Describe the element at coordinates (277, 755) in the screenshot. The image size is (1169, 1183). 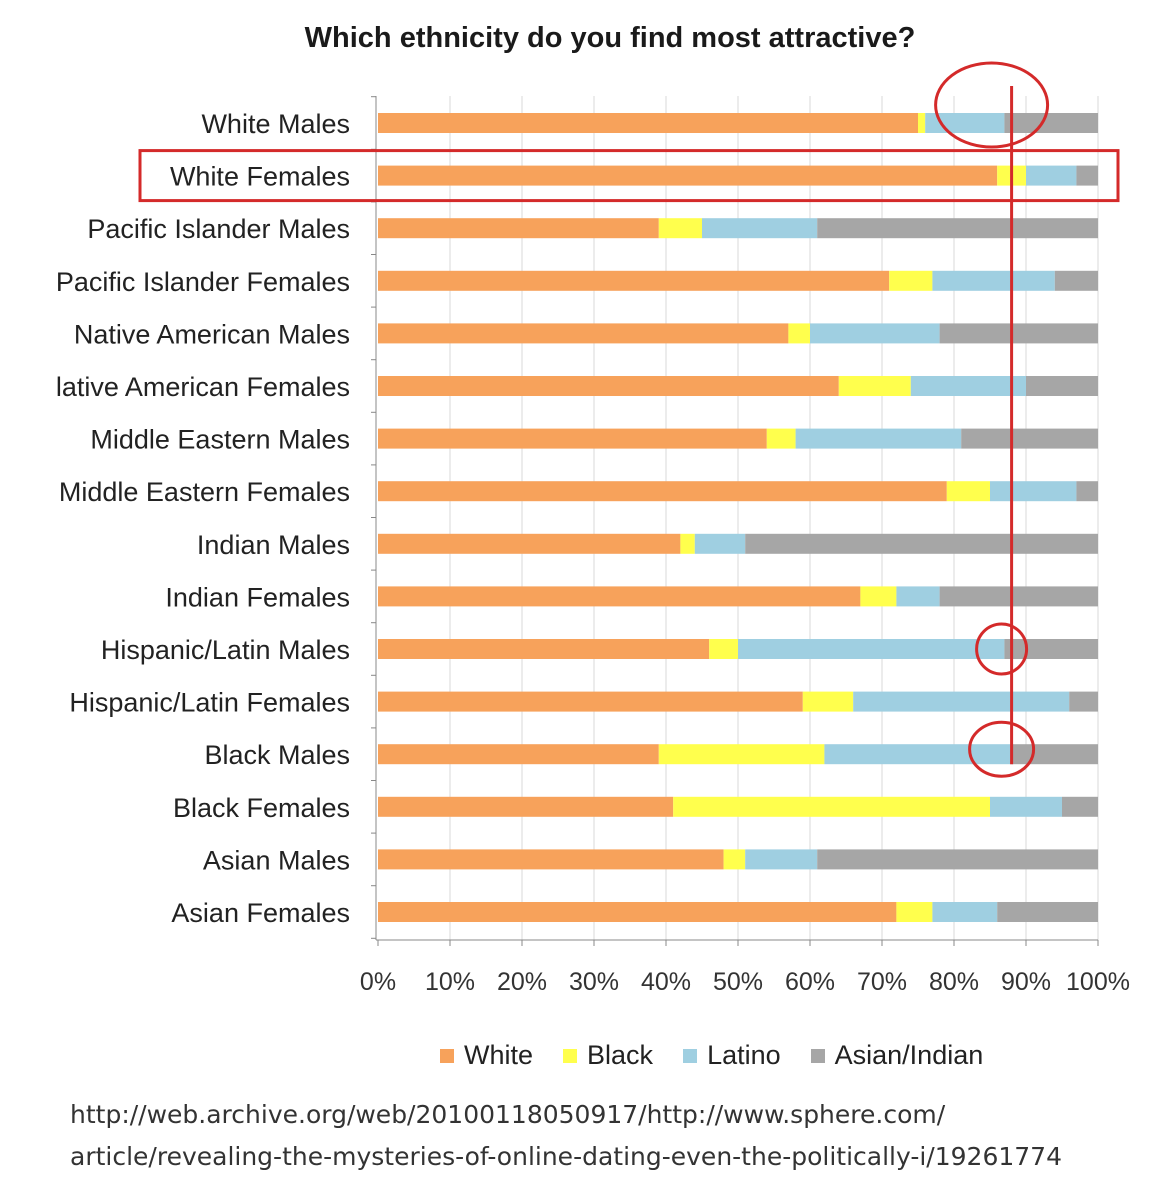
I see `category-label: Black Males` at that location.